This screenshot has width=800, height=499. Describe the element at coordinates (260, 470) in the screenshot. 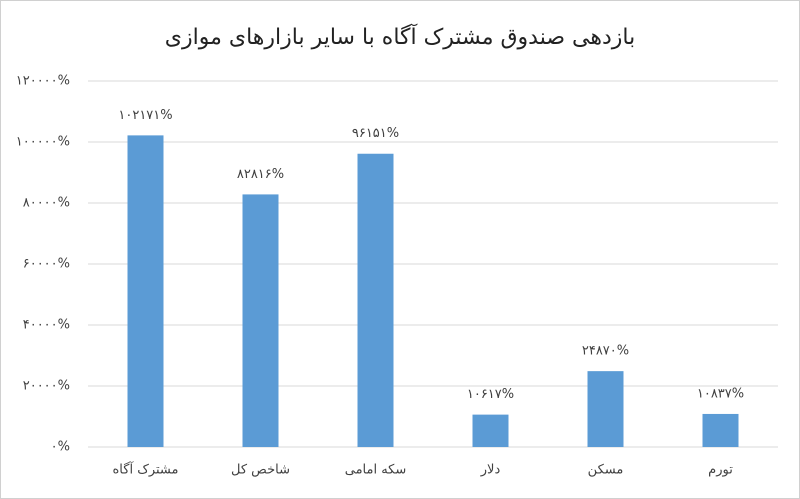

I see `x-tick-label: شاخص کل` at that location.